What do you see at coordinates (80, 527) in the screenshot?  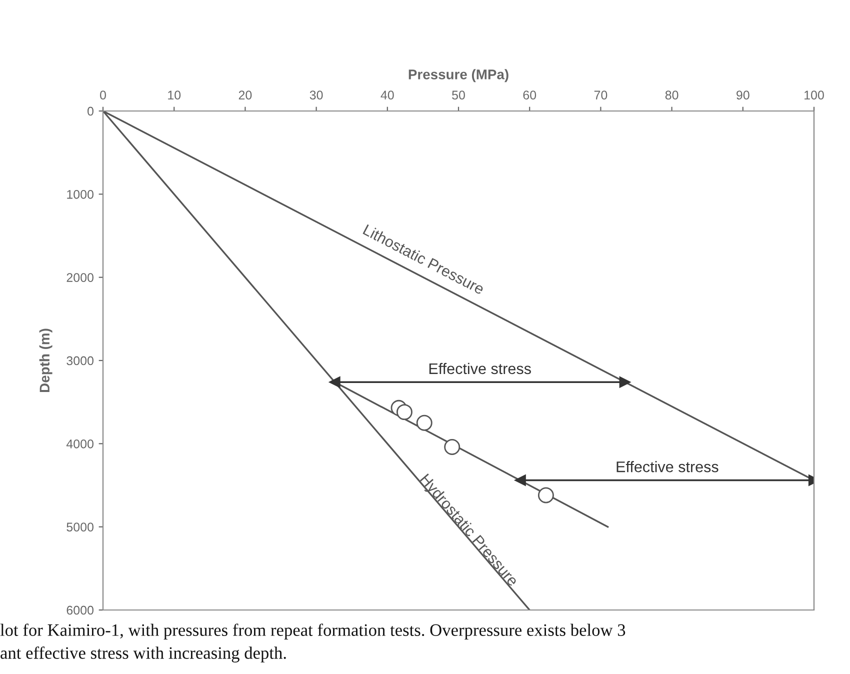 I see `y-tick-label: 5000` at bounding box center [80, 527].